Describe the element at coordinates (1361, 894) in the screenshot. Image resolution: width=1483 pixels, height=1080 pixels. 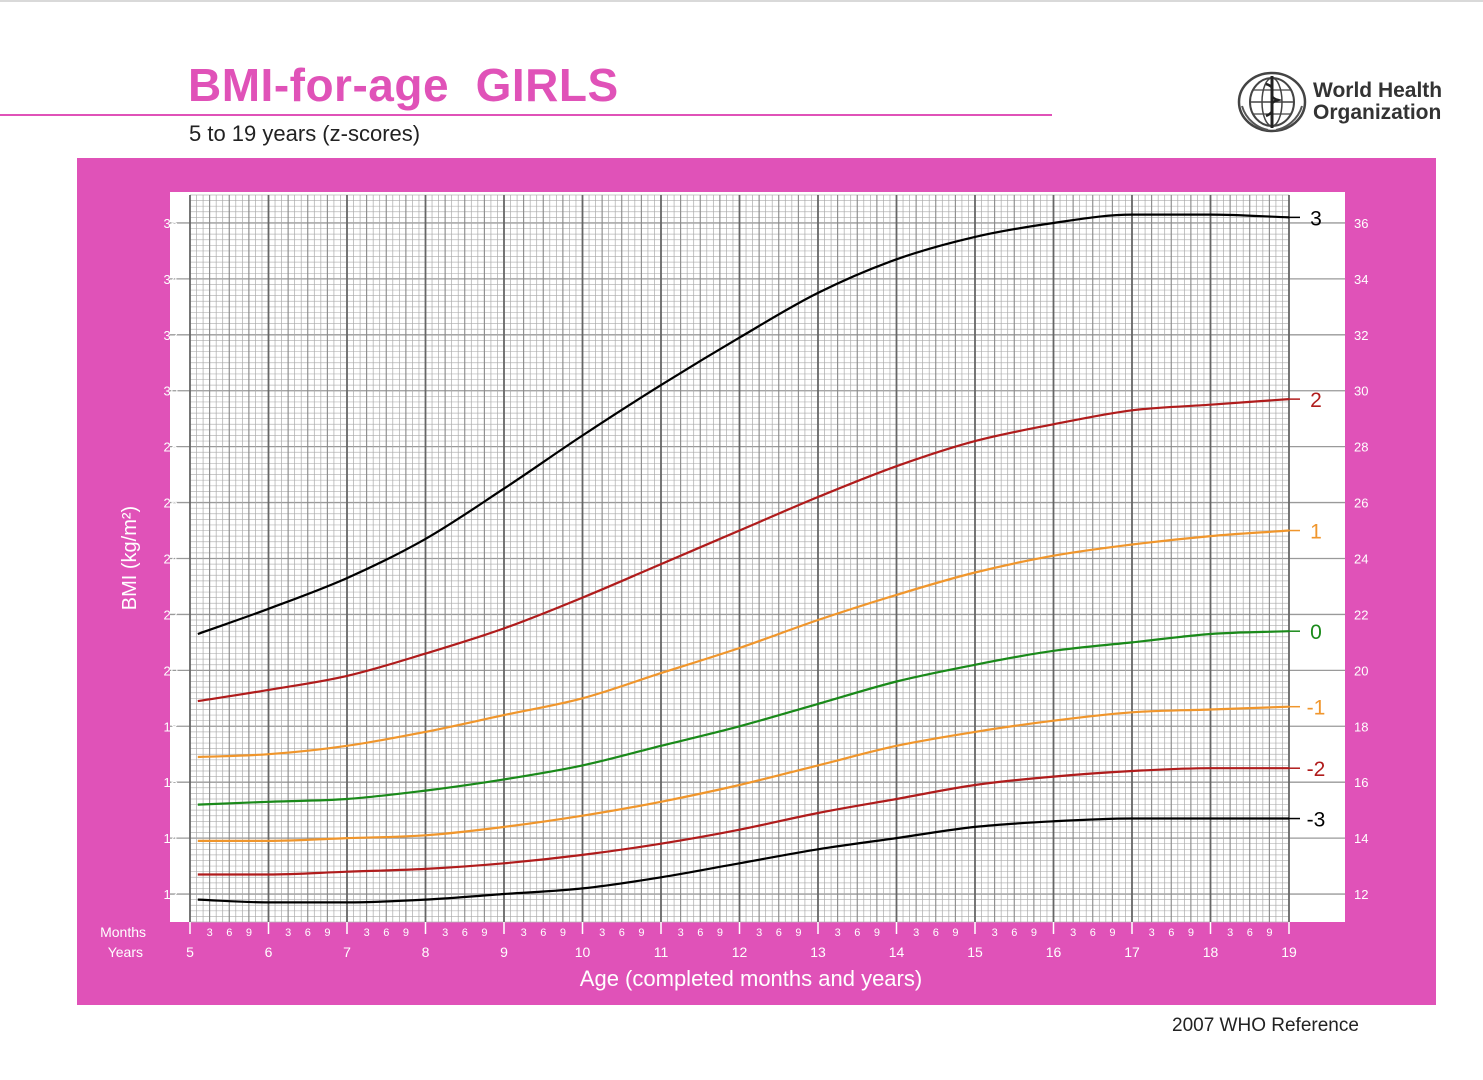
I see `y-tick-label-right: 12` at that location.